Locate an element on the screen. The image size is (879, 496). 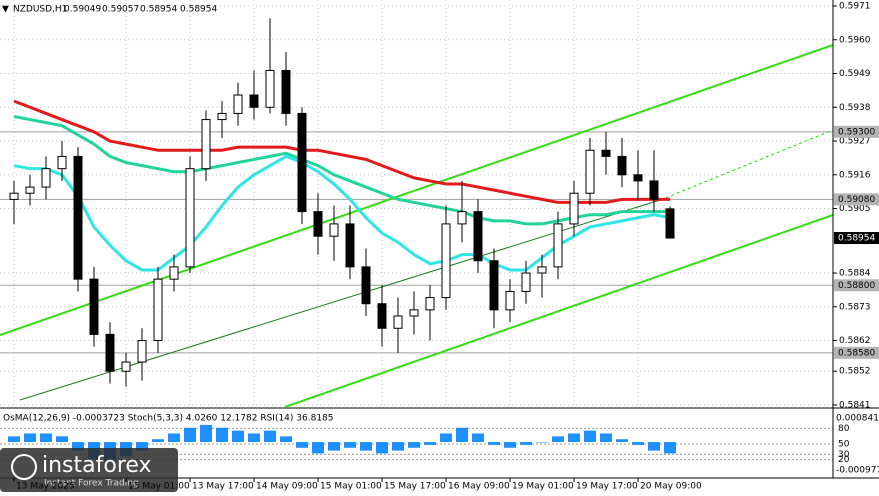
level-label: 0.59300 is located at coordinates (856, 132).